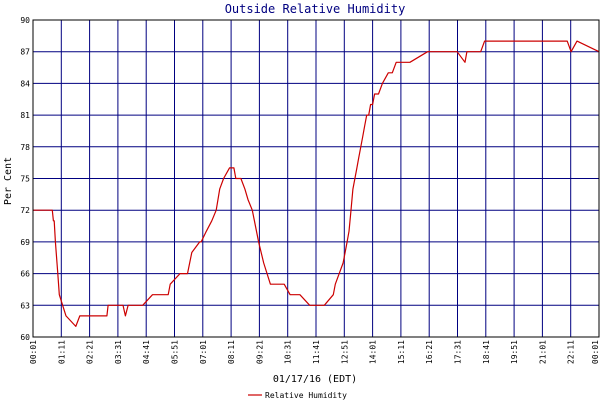 This screenshot has height=400, width=600. Describe the element at coordinates (288, 352) in the screenshot. I see `x-tick-label: 10:31` at that location.